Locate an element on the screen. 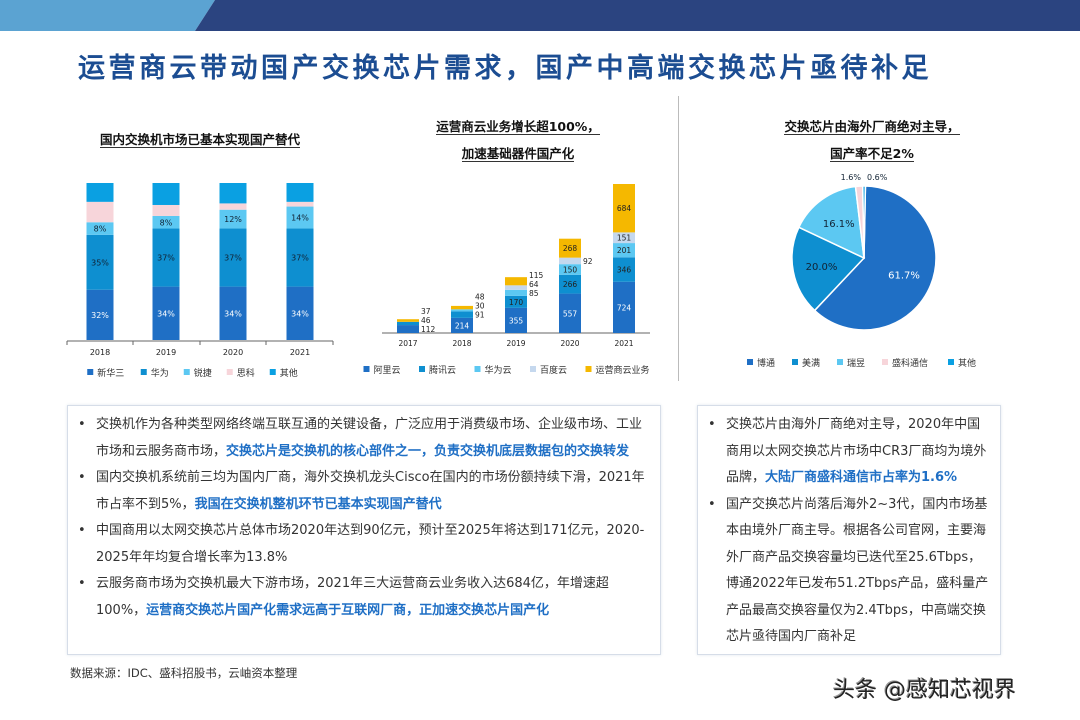 The height and width of the screenshot is (720, 1080). source-note: 数据来源：IDC、盛科招股书，云岫资本整理 is located at coordinates (184, 673).